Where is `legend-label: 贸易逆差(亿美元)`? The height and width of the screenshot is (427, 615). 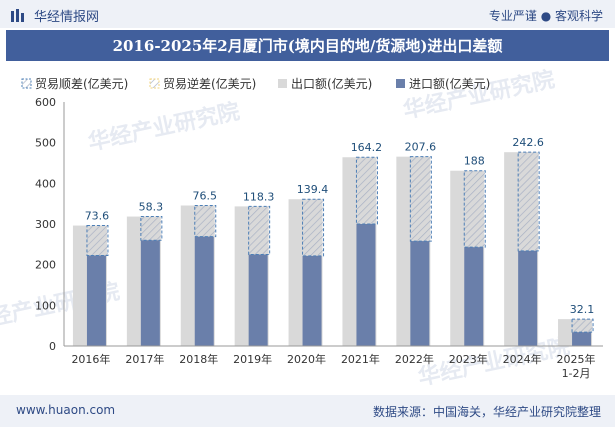 legend-label: 贸易逆差(亿美元) is located at coordinates (209, 83).